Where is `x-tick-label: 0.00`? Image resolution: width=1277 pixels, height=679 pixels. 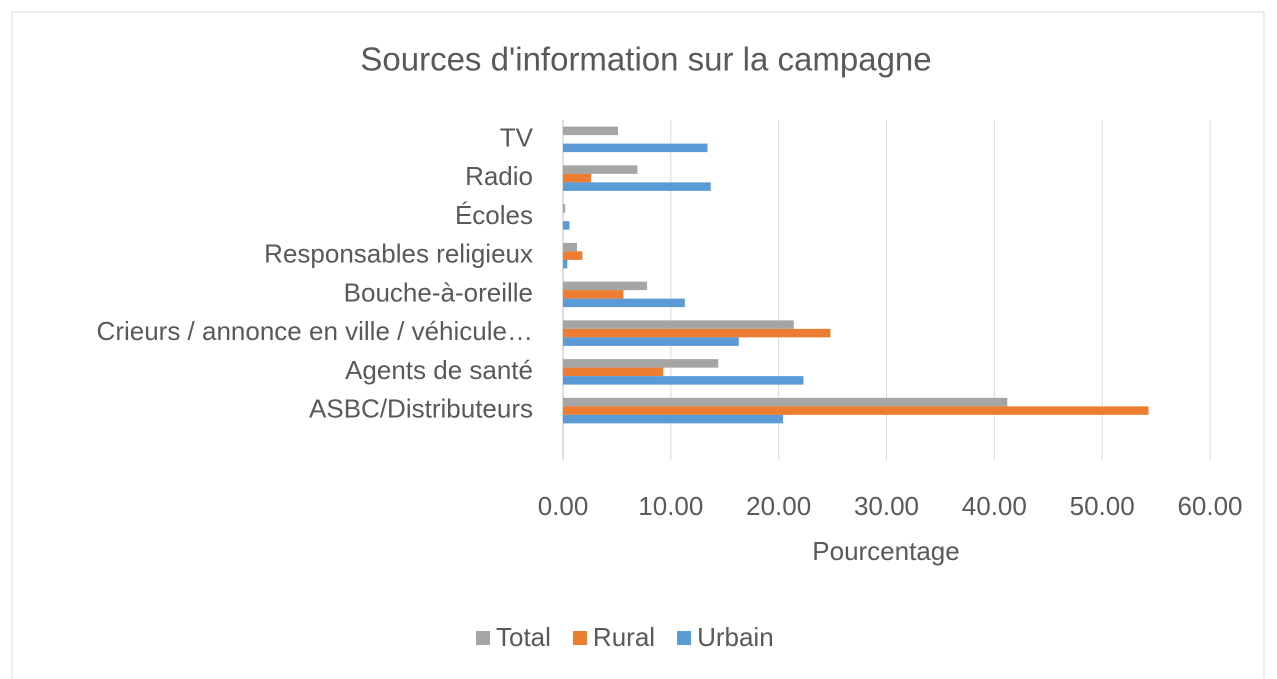
x-tick-label: 0.00 is located at coordinates (563, 506).